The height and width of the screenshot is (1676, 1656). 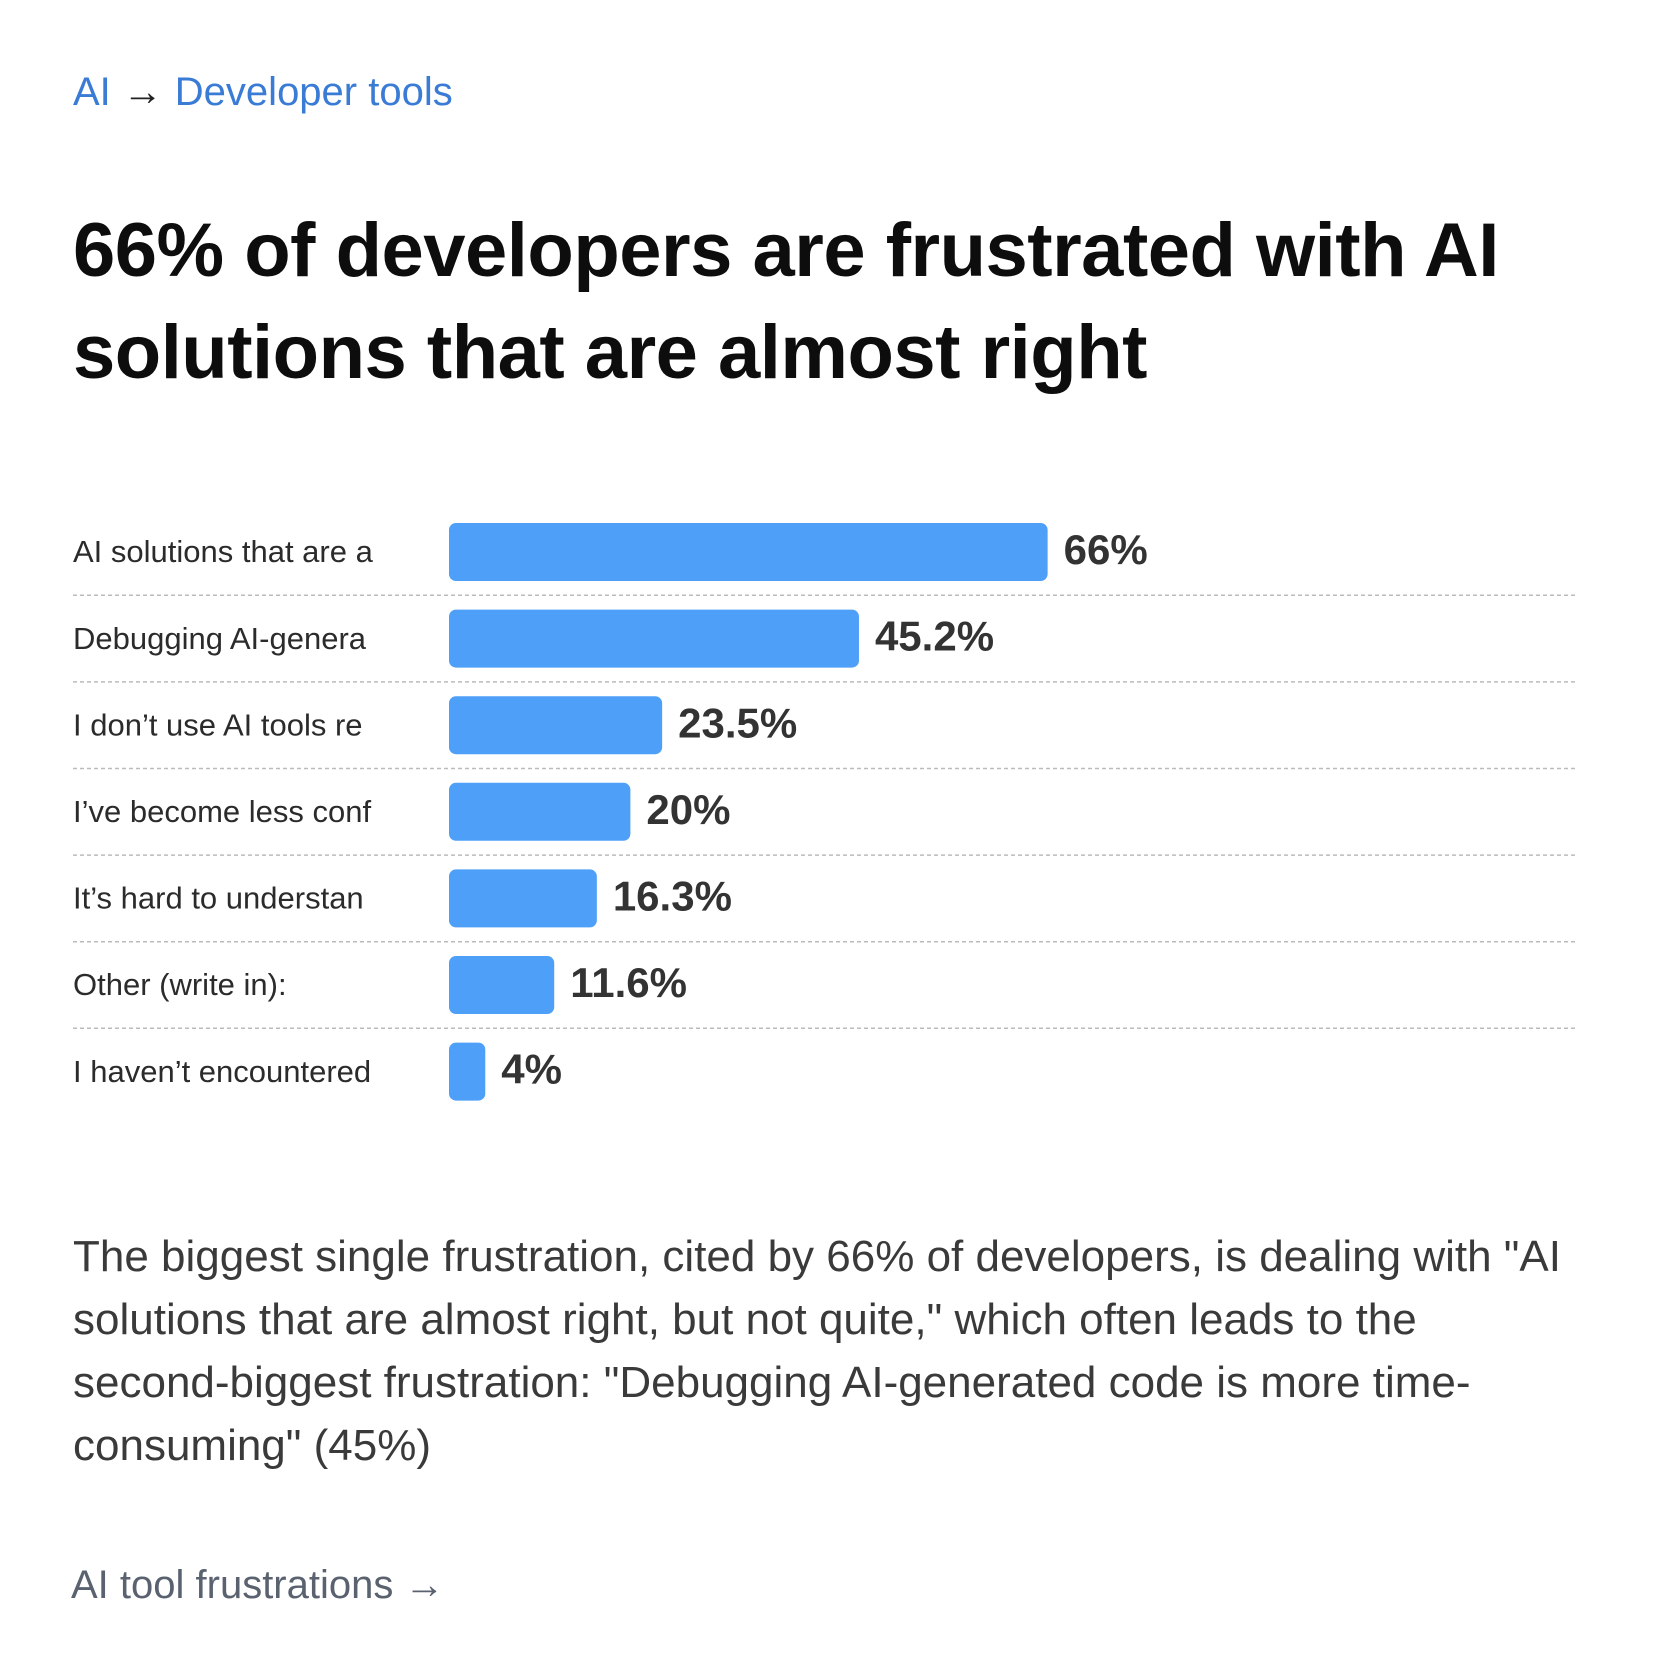 I want to click on value-label: 11.6%, so click(x=628, y=982).